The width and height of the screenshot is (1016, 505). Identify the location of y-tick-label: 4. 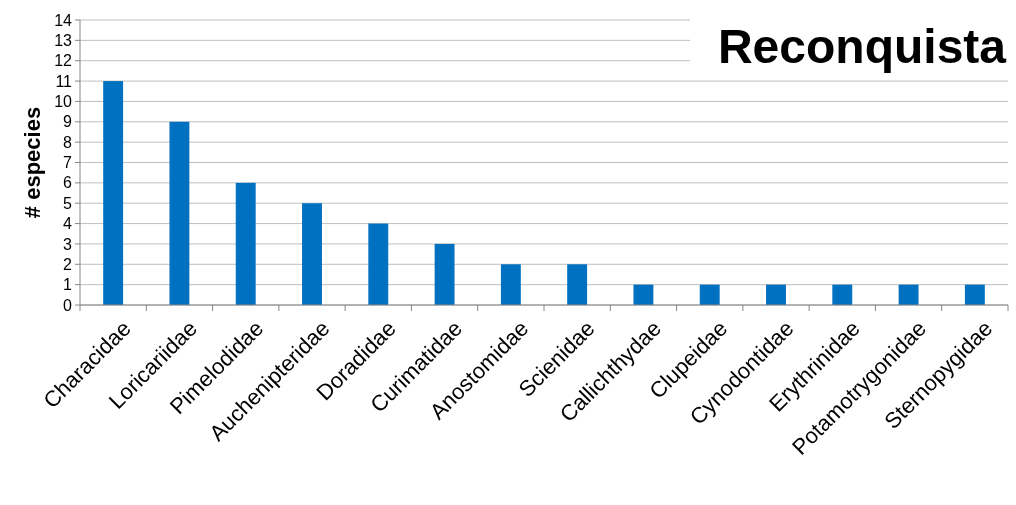
(68, 224).